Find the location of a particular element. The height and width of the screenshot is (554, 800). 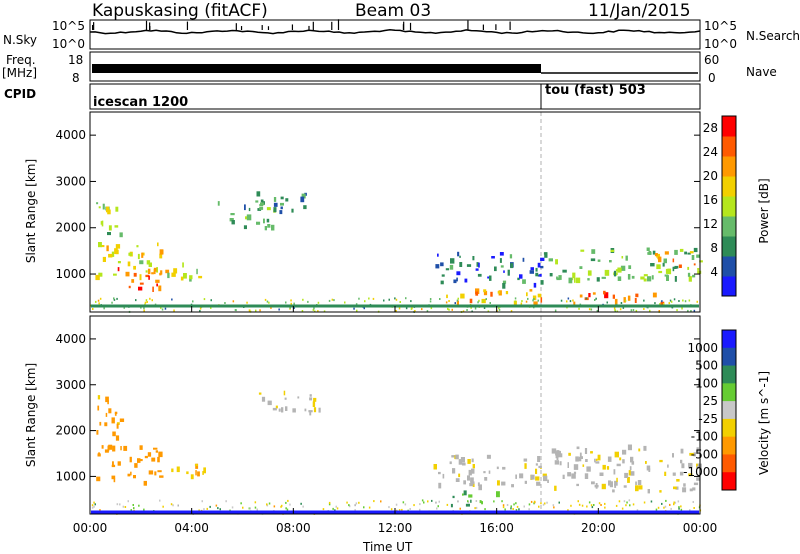

xtick-label: 08:00 is located at coordinates (293, 528).